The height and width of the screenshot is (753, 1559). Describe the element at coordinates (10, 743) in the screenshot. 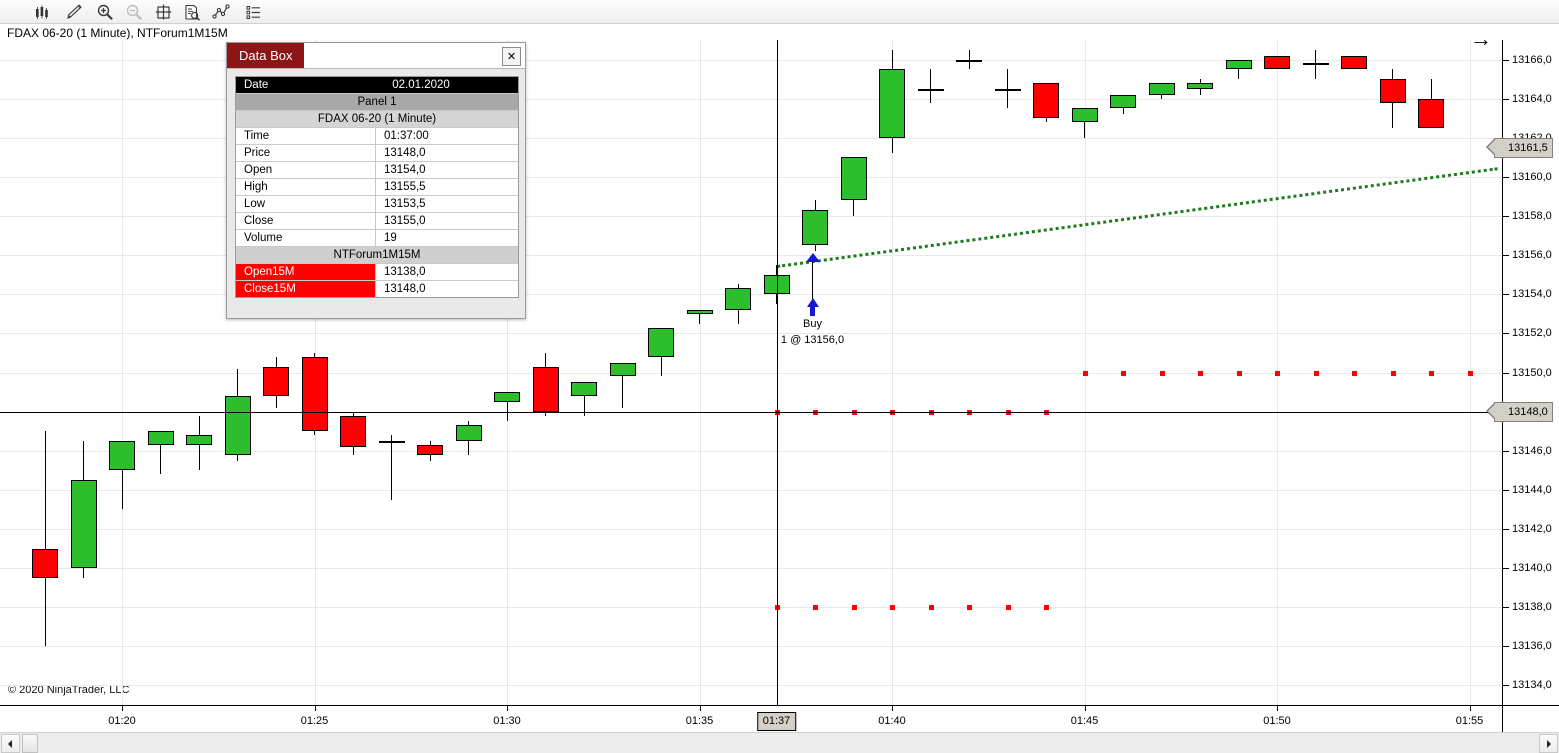

I see `scroll-left-button` at that location.